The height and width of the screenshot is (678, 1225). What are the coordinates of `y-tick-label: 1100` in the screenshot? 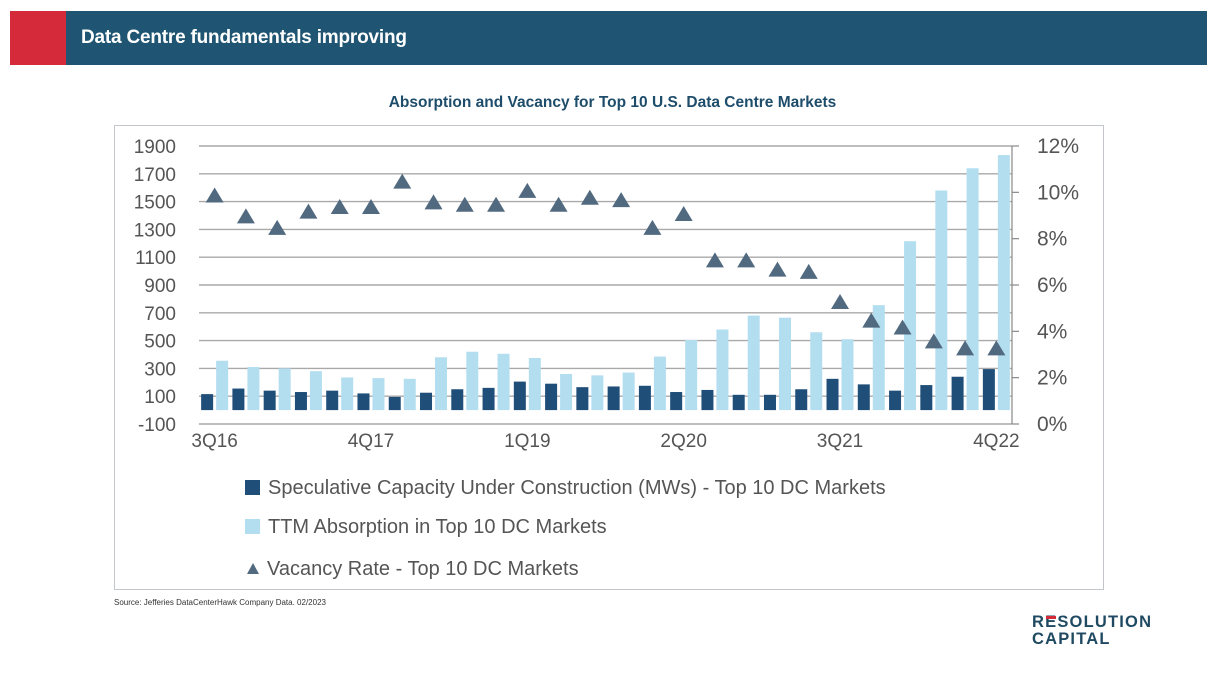 It's located at (155, 258).